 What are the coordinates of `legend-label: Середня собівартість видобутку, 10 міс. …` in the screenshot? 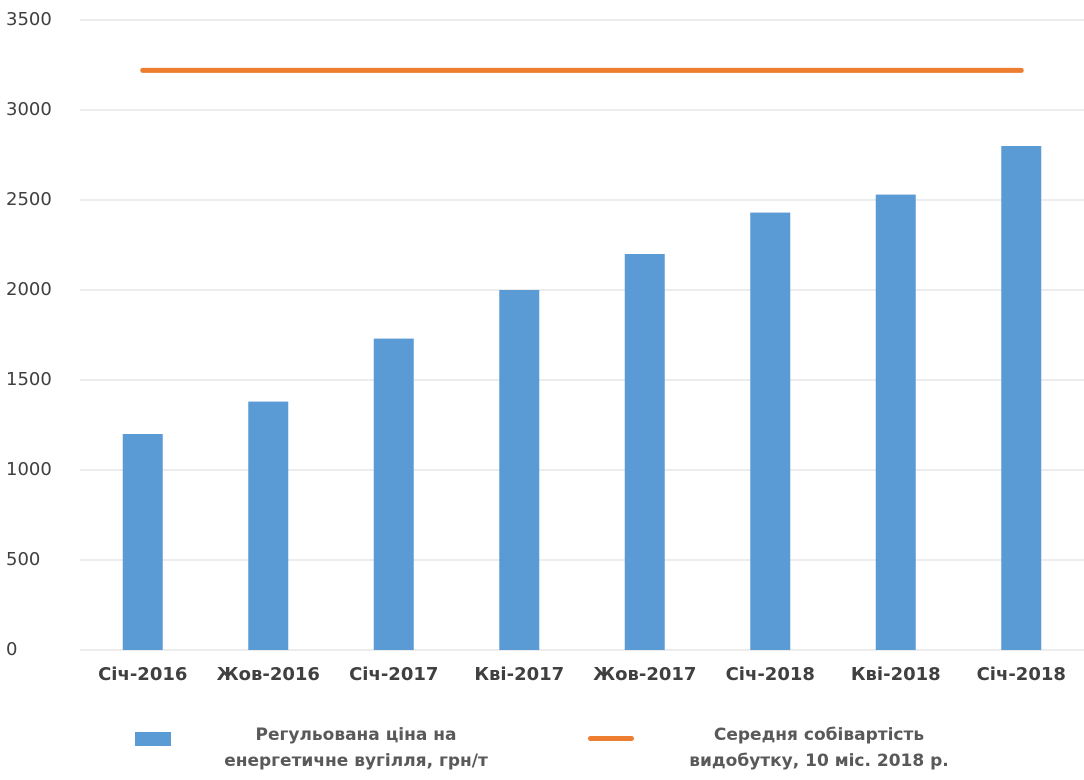 It's located at (819, 748).